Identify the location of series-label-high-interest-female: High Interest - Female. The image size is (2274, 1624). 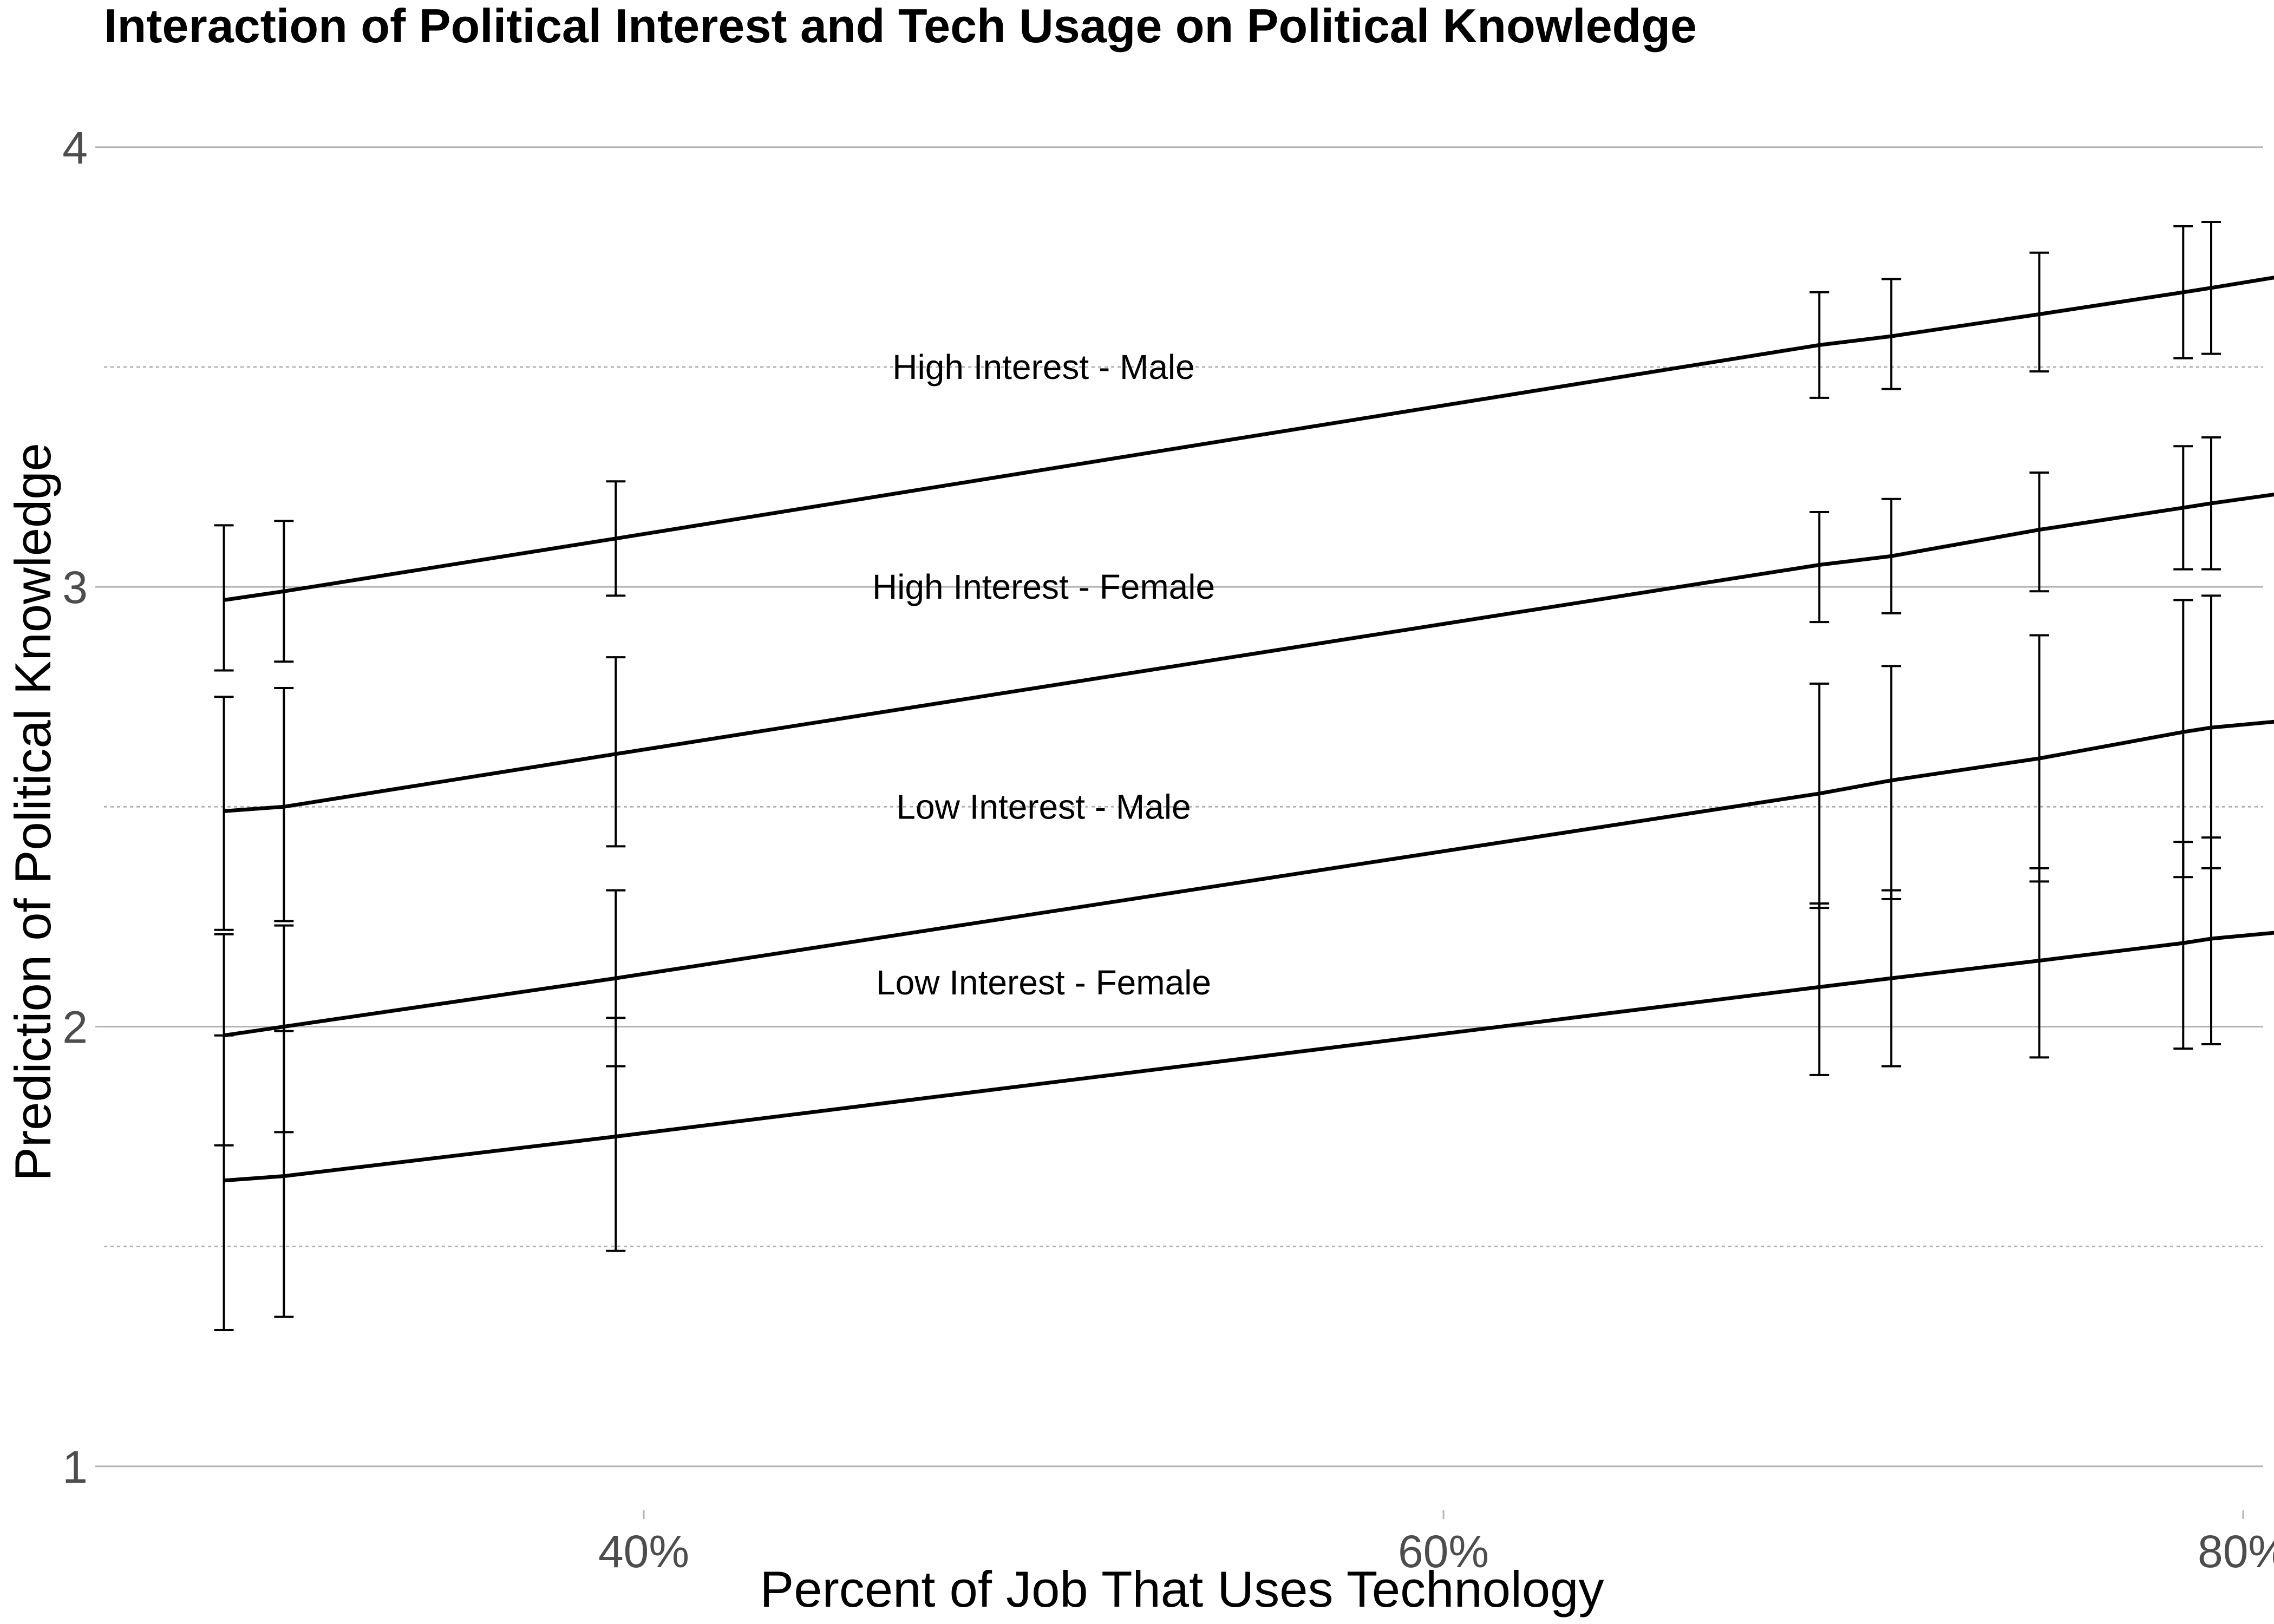
(1044, 587).